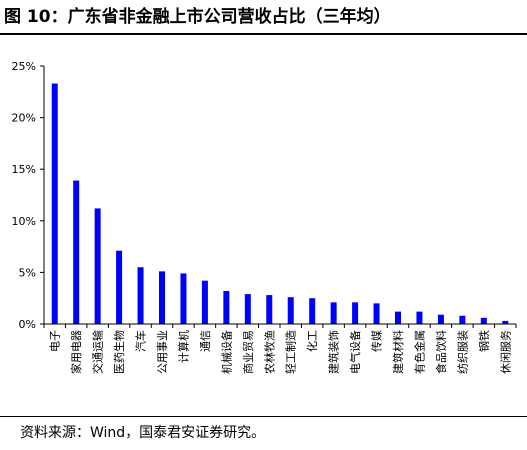 Image resolution: width=527 pixels, height=450 pixels. I want to click on x-category-label: 传媒, so click(377, 341).